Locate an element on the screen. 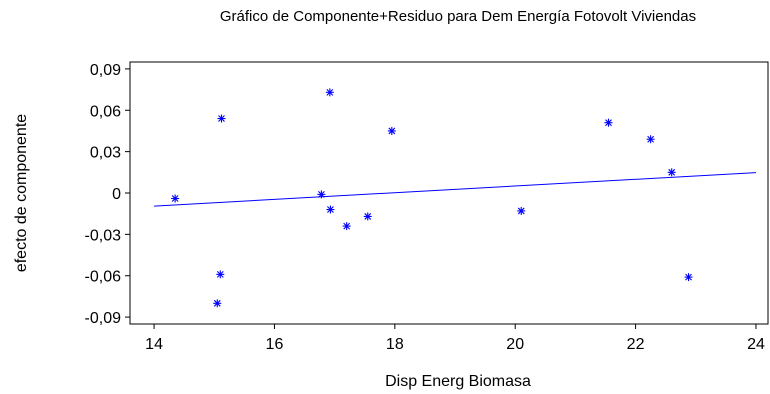  y-axis: 0,09 0,06 0,03 0 -0,03 -0,06 -0,09 is located at coordinates (107, 194).